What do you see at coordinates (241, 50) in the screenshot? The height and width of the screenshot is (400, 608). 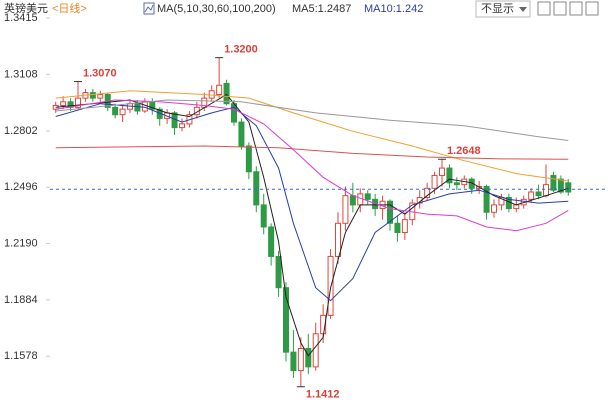 I see `annotation-label: 1.3200` at bounding box center [241, 50].